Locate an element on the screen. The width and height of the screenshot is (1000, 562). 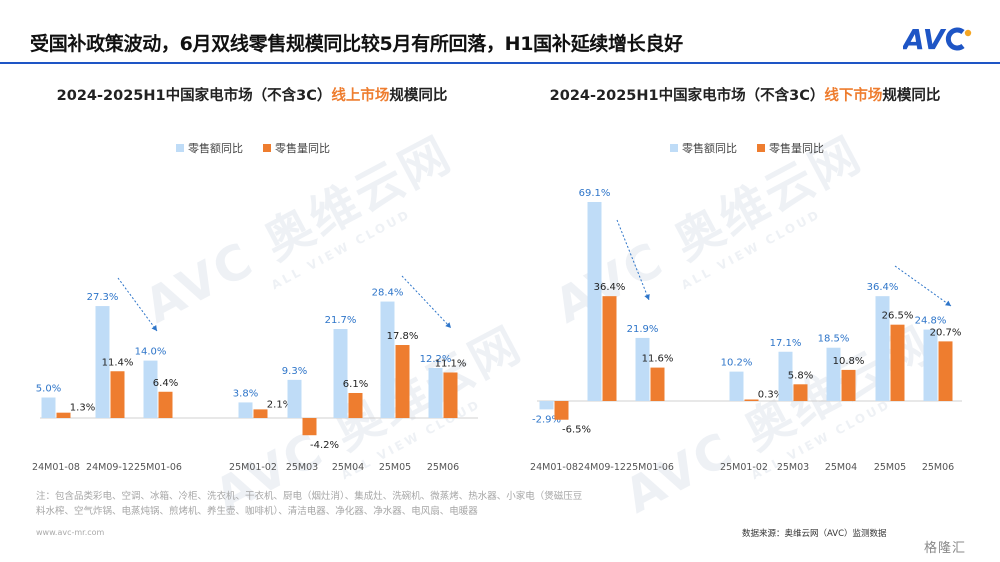
page-headline: 受国补政策波动，6月双线零售规模同比较5月有所回落，H1国补延续增长良好 is located at coordinates (356, 44).